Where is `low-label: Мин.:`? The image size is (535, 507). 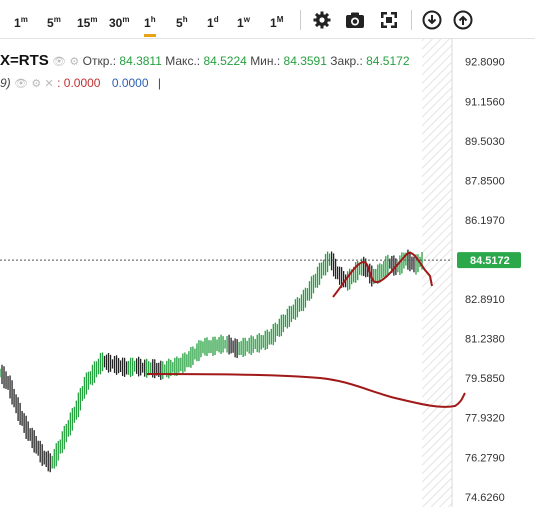
low-label: Мин.: is located at coordinates (265, 61).